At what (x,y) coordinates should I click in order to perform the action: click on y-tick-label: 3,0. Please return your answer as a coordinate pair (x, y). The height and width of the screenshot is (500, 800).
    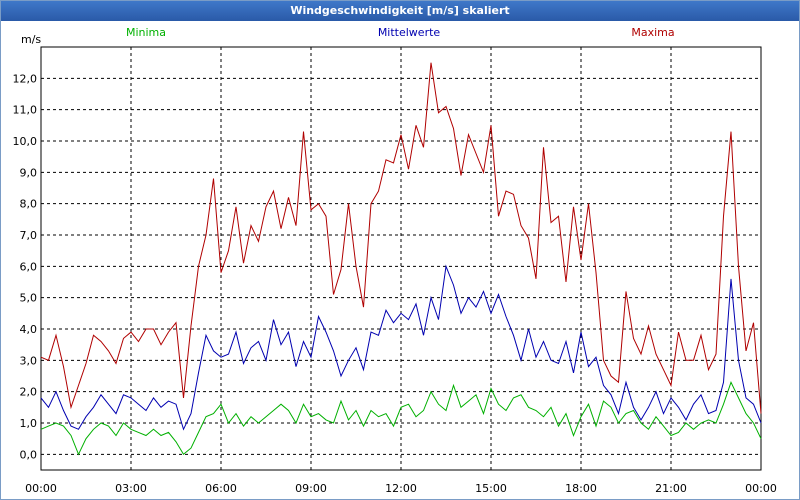
    Looking at the image, I should click on (29, 360).